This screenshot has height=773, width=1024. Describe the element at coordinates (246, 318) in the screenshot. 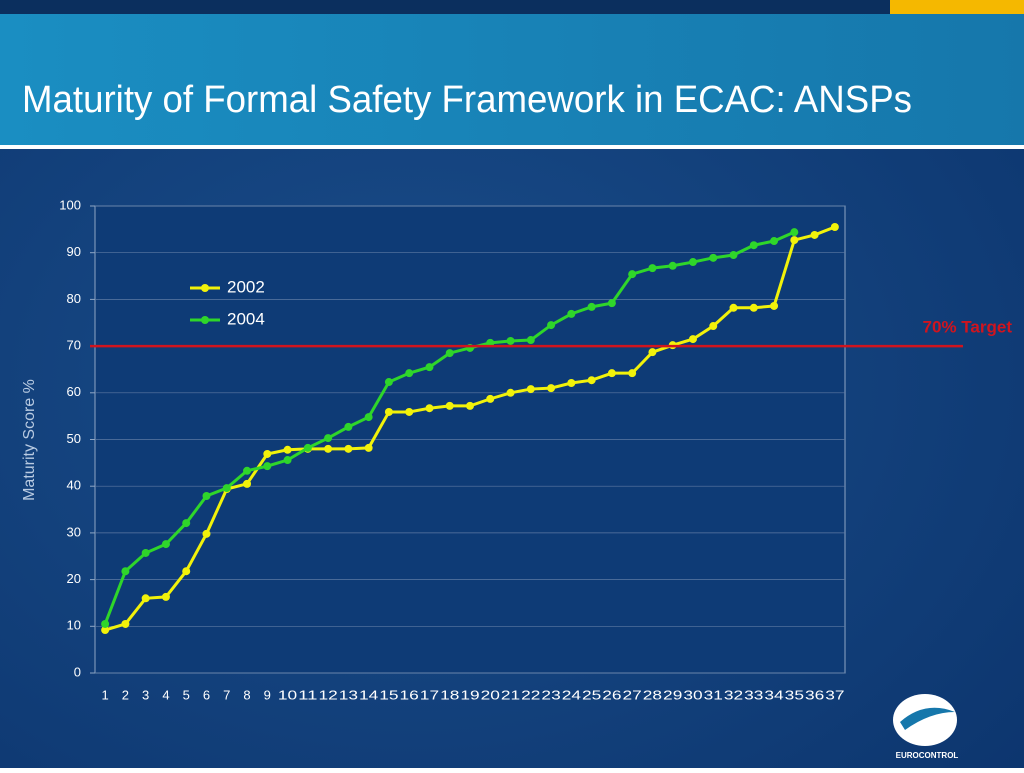

I see `legend-label: 2004` at that location.